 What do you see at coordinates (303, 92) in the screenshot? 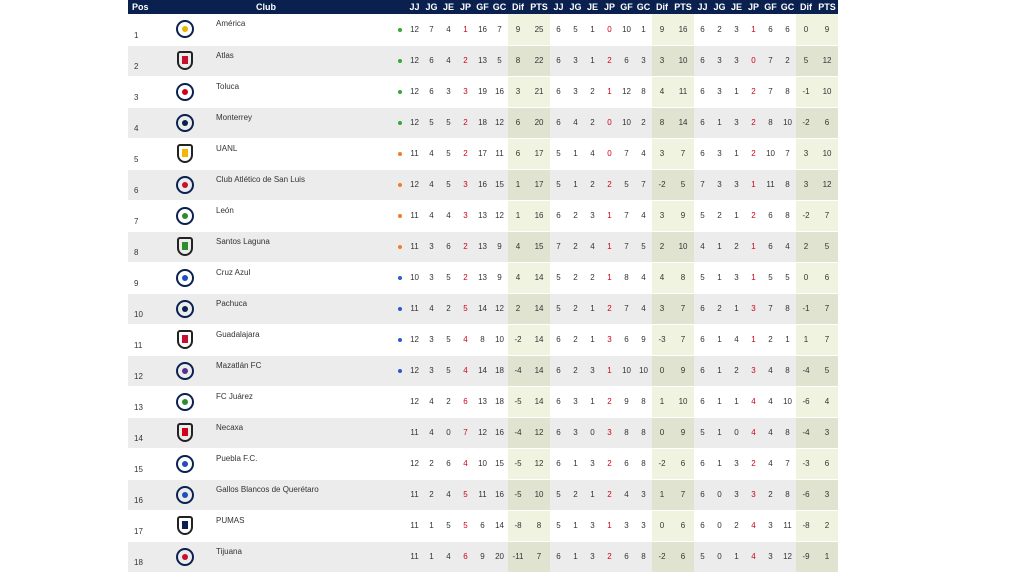
I see `club-name: Toluca` at bounding box center [303, 92].